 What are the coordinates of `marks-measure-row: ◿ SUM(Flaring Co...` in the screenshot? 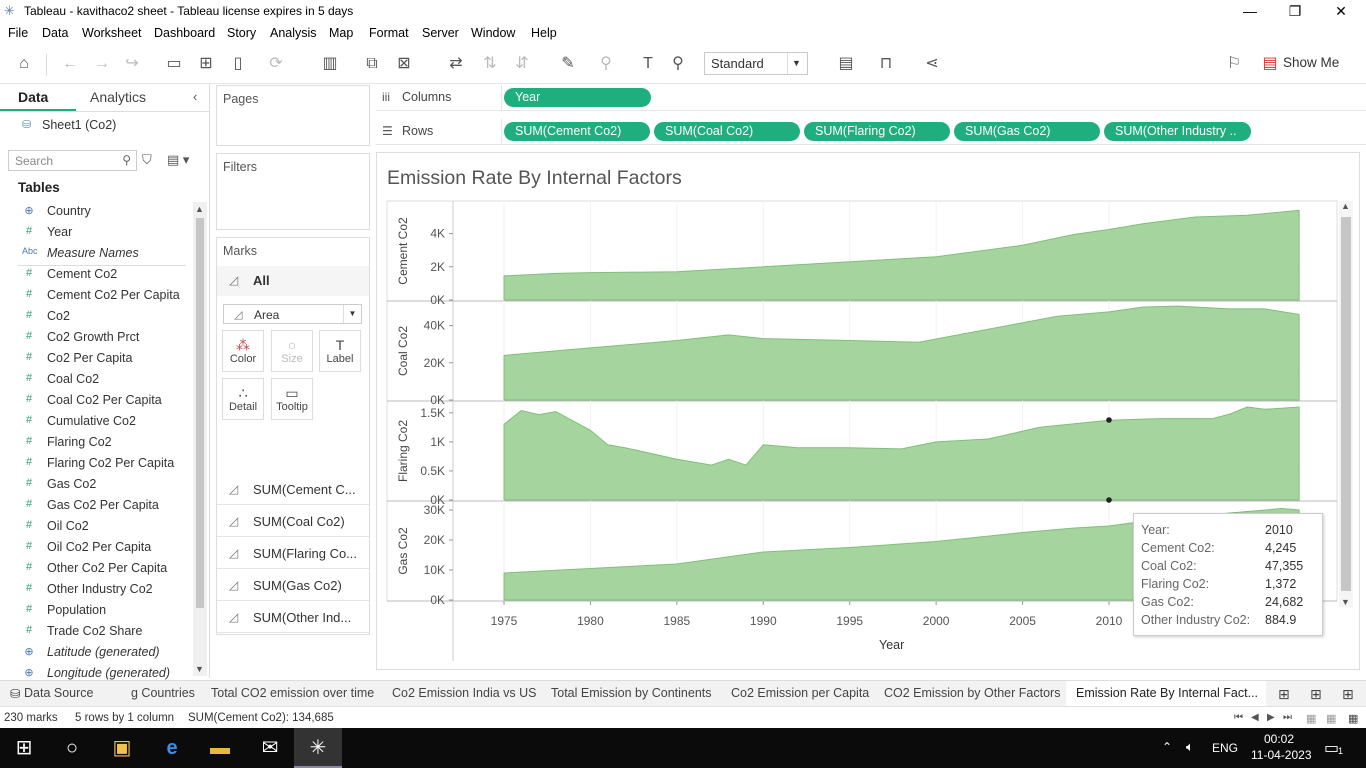 It's located at (293, 554).